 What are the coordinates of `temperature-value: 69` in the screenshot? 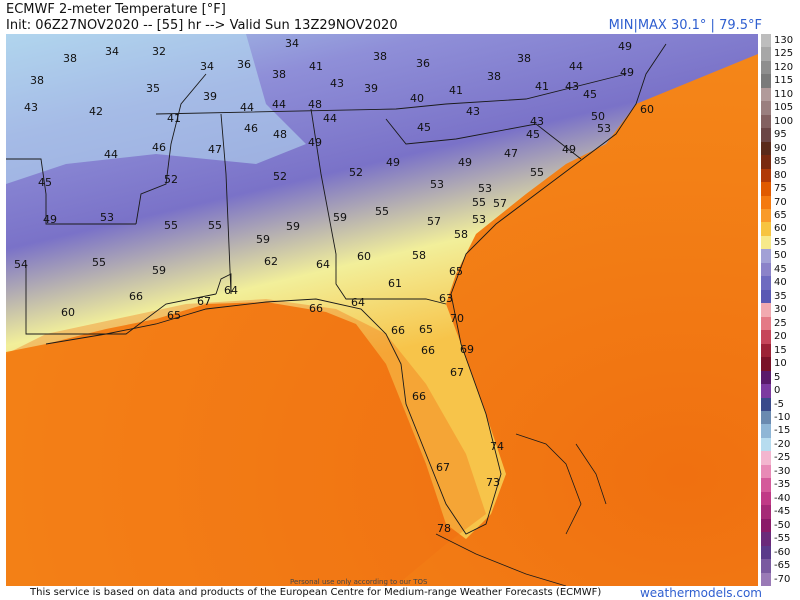 It's located at (467, 349).